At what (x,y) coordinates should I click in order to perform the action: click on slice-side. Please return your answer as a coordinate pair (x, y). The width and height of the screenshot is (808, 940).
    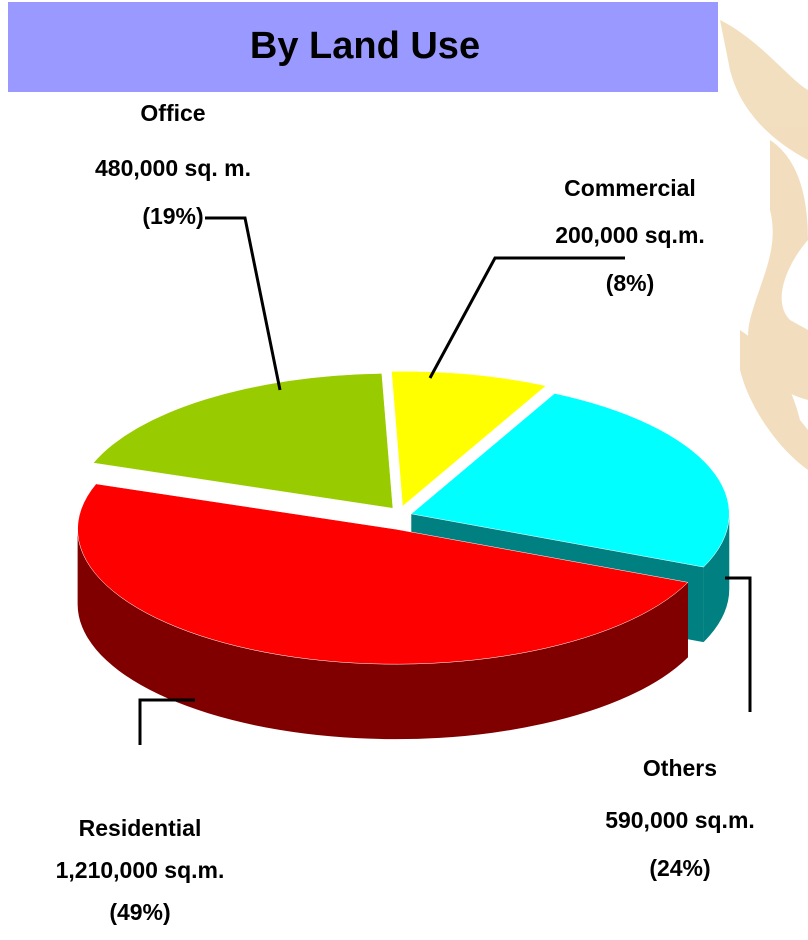
    Looking at the image, I should click on (716, 578).